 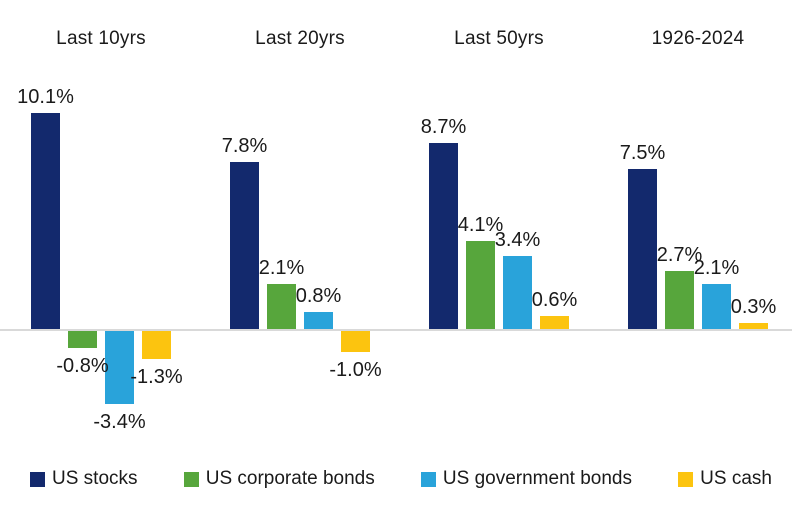 What do you see at coordinates (396, 330) in the screenshot?
I see `zero-axis-line` at bounding box center [396, 330].